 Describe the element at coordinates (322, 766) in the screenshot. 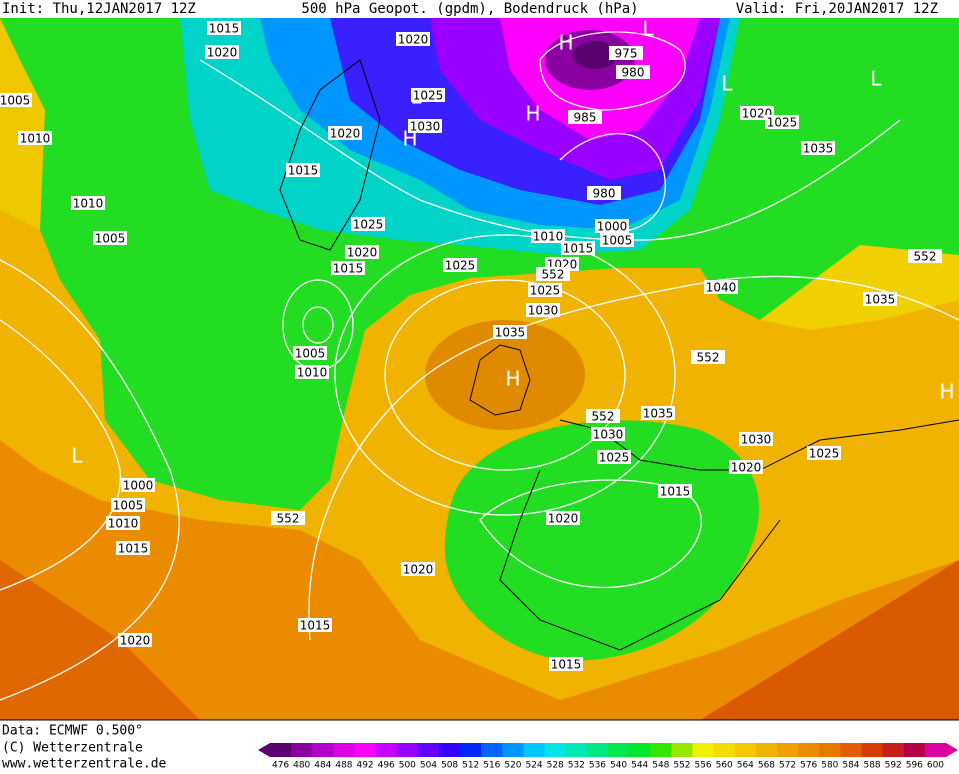

I see `colorbar-label: 484` at that location.